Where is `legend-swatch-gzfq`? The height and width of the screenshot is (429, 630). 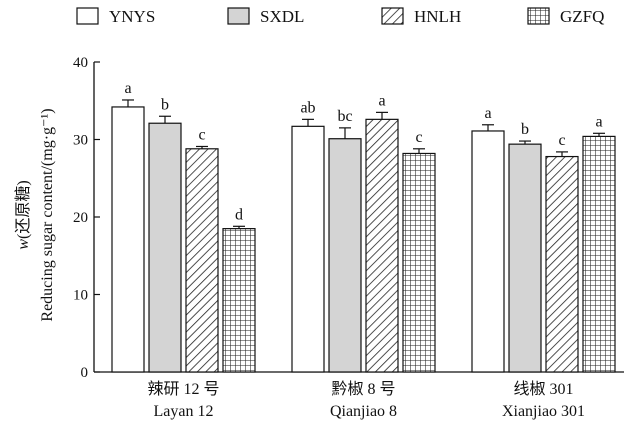 legend-swatch-gzfq is located at coordinates (538, 16).